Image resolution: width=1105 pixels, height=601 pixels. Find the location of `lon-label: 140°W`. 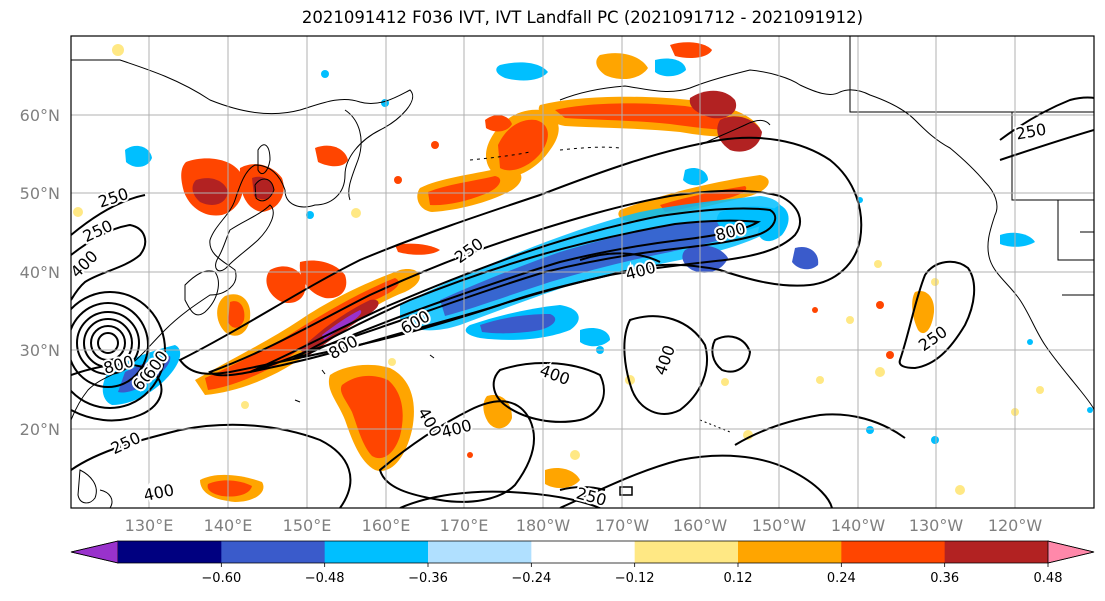

lon-label: 140°W is located at coordinates (858, 525).